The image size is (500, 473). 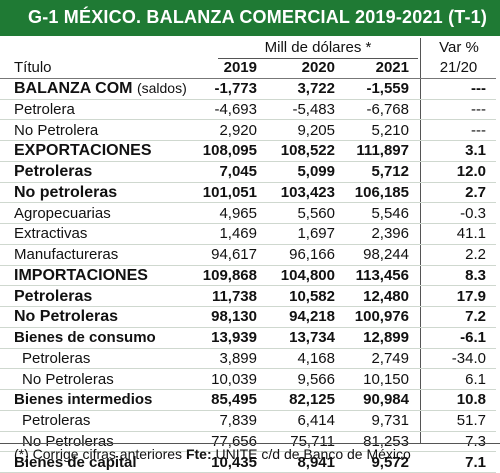 What do you see at coordinates (383, 317) in the screenshot?
I see `value-2021: 100,976` at bounding box center [383, 317].